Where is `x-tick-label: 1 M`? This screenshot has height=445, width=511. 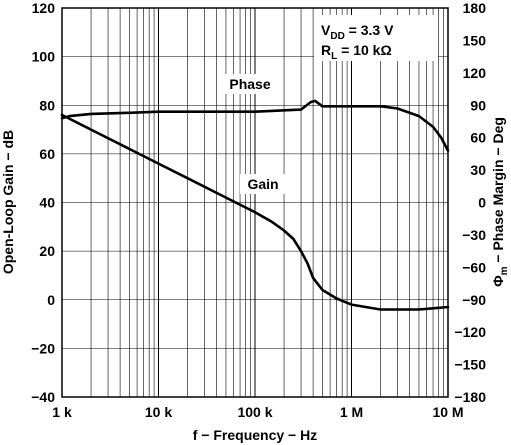
x-tick-label: 1 M is located at coordinates (351, 412).